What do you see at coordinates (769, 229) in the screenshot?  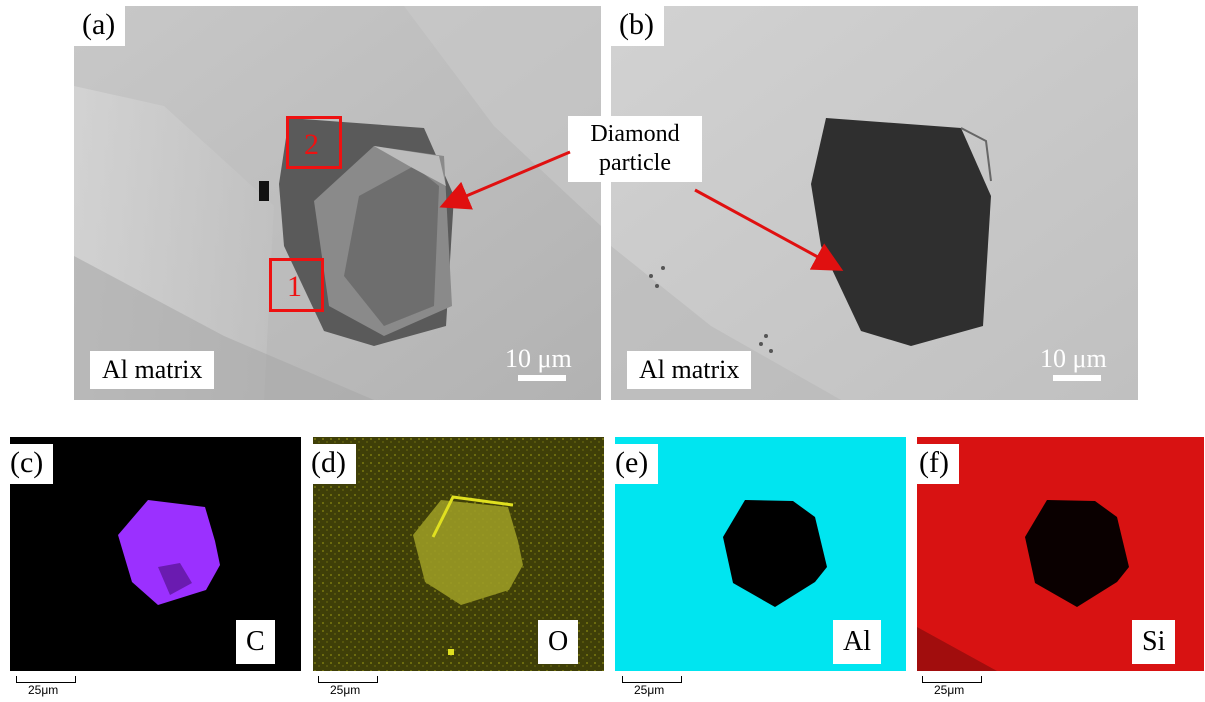 I see `arrow-to-particle-b` at bounding box center [769, 229].